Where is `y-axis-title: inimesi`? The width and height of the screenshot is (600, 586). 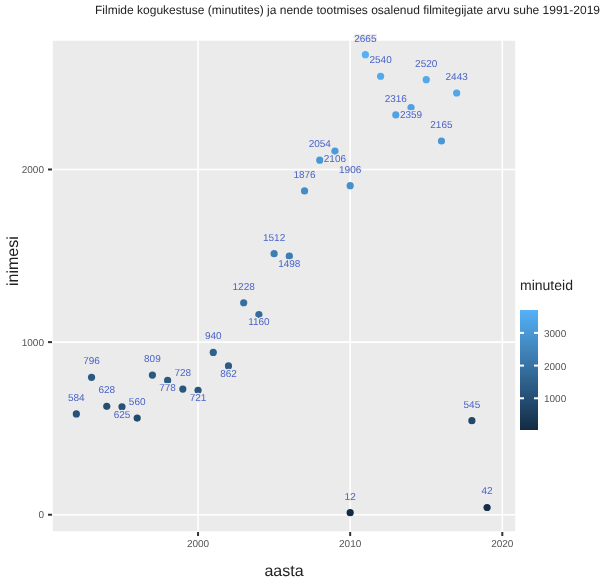
y-axis-title: inimesi is located at coordinates (12, 260).